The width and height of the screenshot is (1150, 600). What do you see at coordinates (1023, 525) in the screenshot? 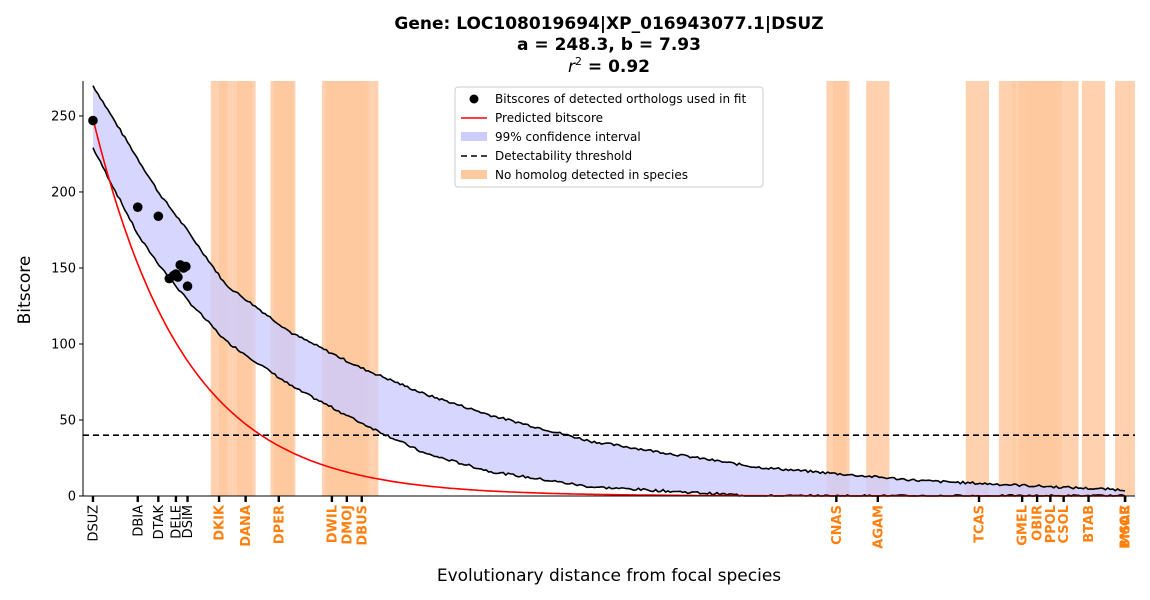
I see `x-tick-label-gmel: GMEL` at bounding box center [1023, 525].